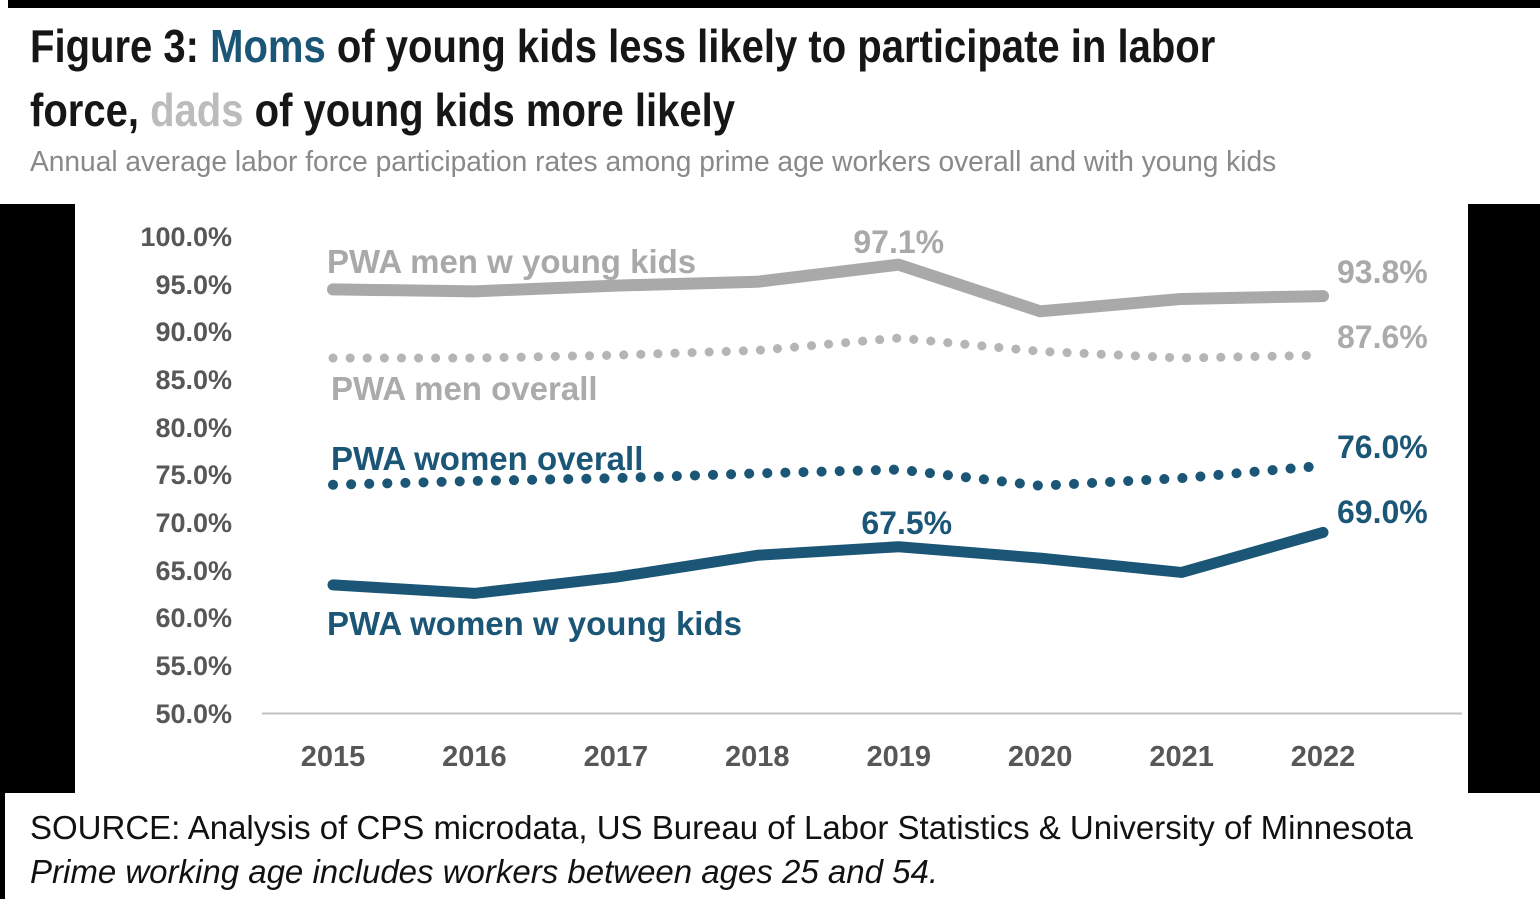  What do you see at coordinates (898, 757) in the screenshot?
I see `x-tick-2019: 2019` at bounding box center [898, 757].